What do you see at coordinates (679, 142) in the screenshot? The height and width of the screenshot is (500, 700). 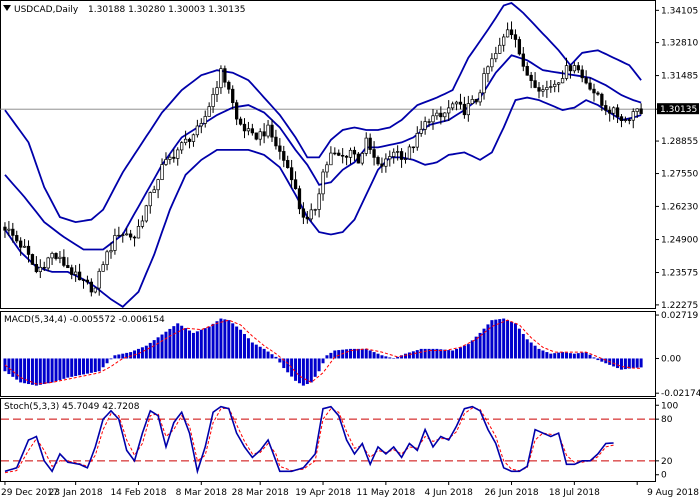 I see `price-tick-label: 1.28855` at bounding box center [679, 142].